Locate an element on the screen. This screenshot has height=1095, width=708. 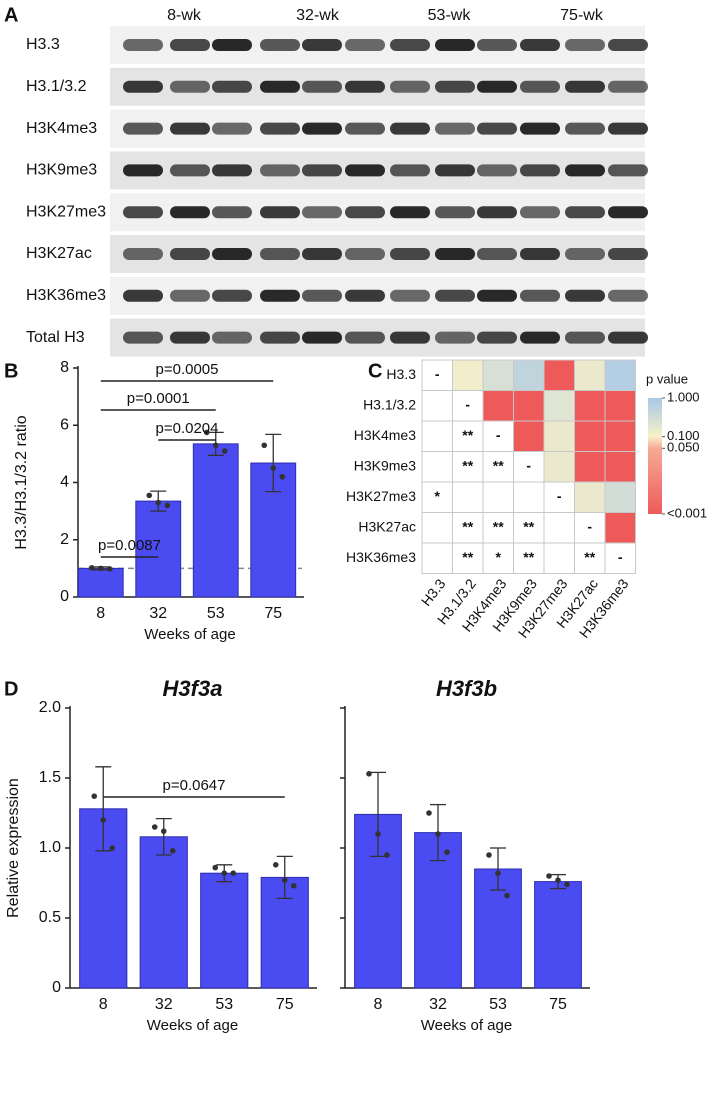
row-label: H3K4me3 is located at coordinates (385, 435).